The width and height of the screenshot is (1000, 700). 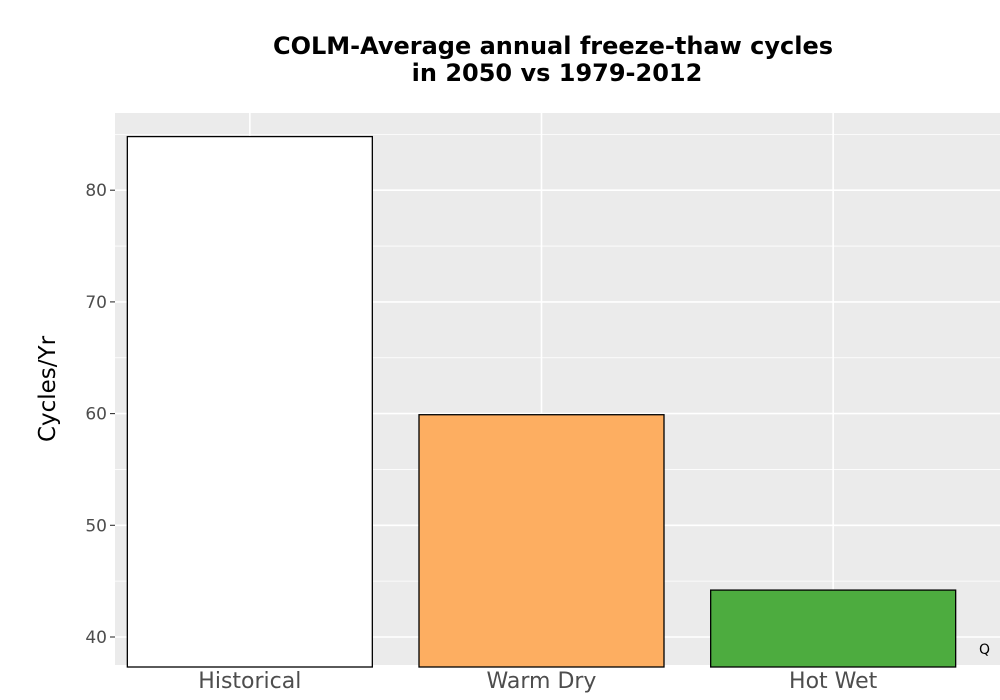 What do you see at coordinates (557, 73) in the screenshot?
I see `chart-title-line-2: in 2050 vs 1979-2012` at bounding box center [557, 73].